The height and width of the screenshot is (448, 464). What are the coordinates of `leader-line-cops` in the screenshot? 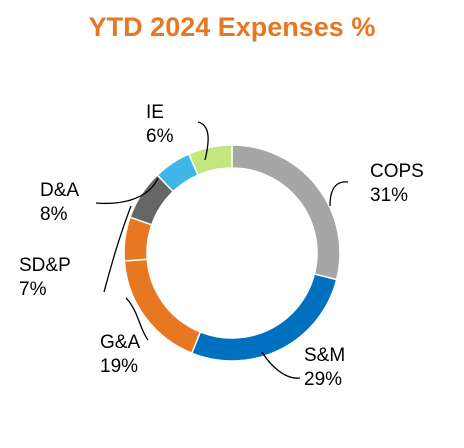 It's located at (339, 194).